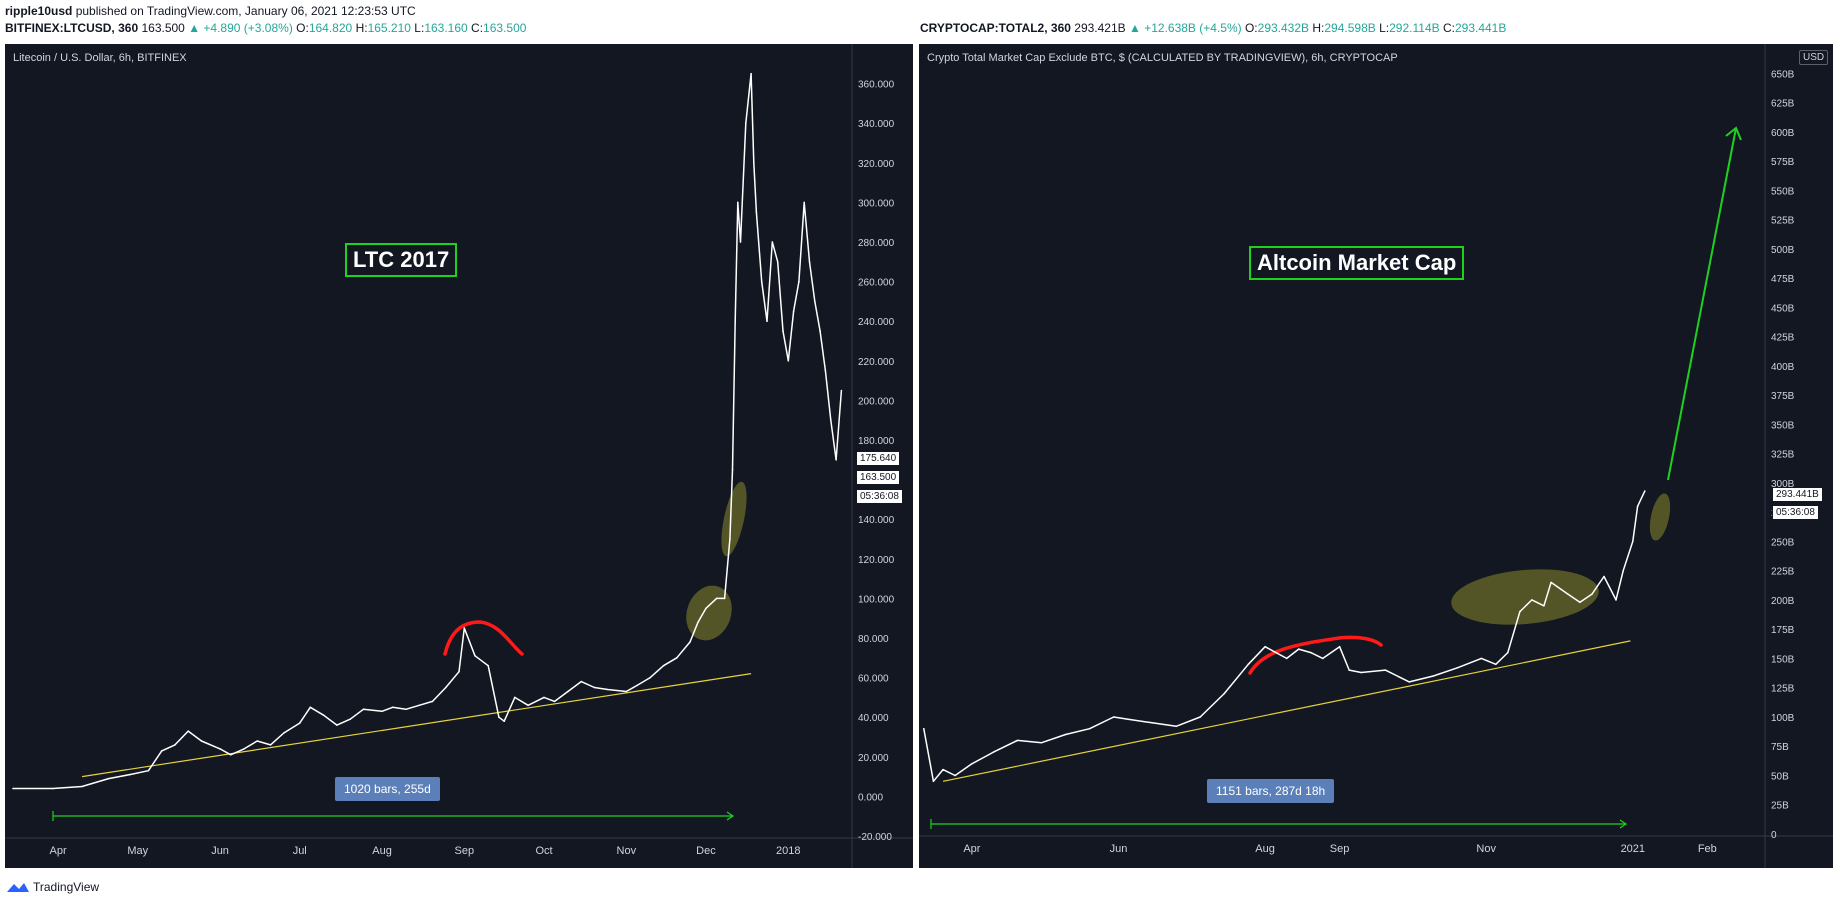  Describe the element at coordinates (1185, 28) in the screenshot. I see `right-change: ▲ +12.638B (+4.5%)` at that location.